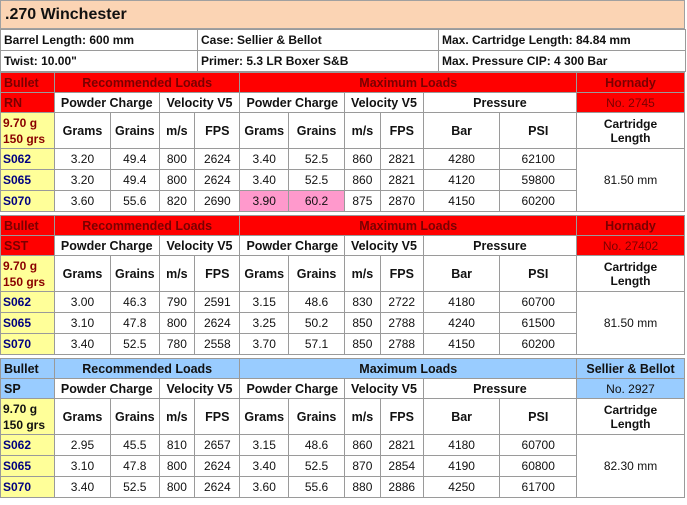 The image size is (687, 505). I want to click on max-grams: 3.15, so click(264, 445).